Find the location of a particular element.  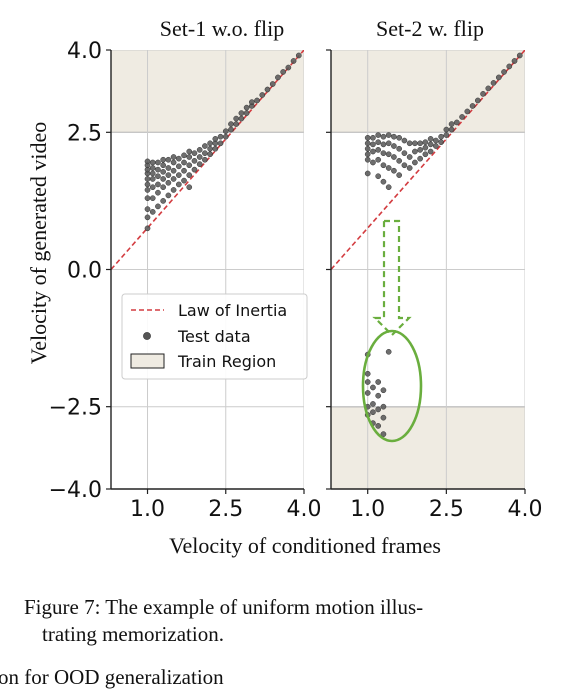

y-tick-label: −4.0 is located at coordinates (75, 490).